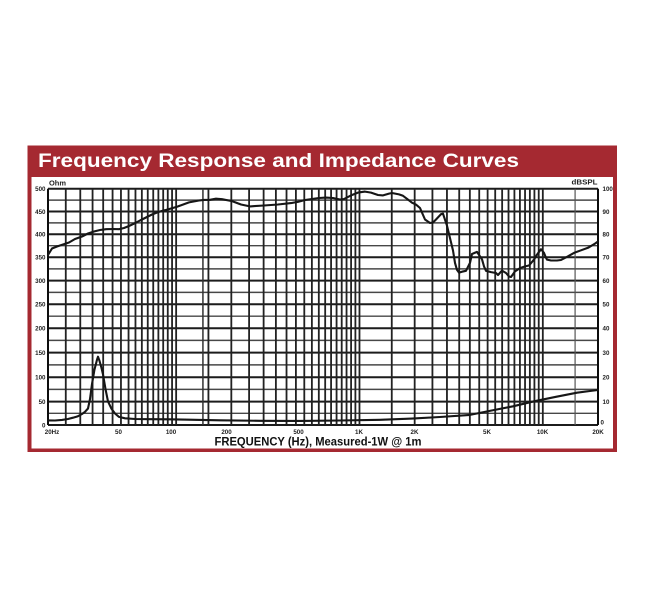  What do you see at coordinates (606, 402) in the screenshot?
I see `svg-text: 10` at bounding box center [606, 402].